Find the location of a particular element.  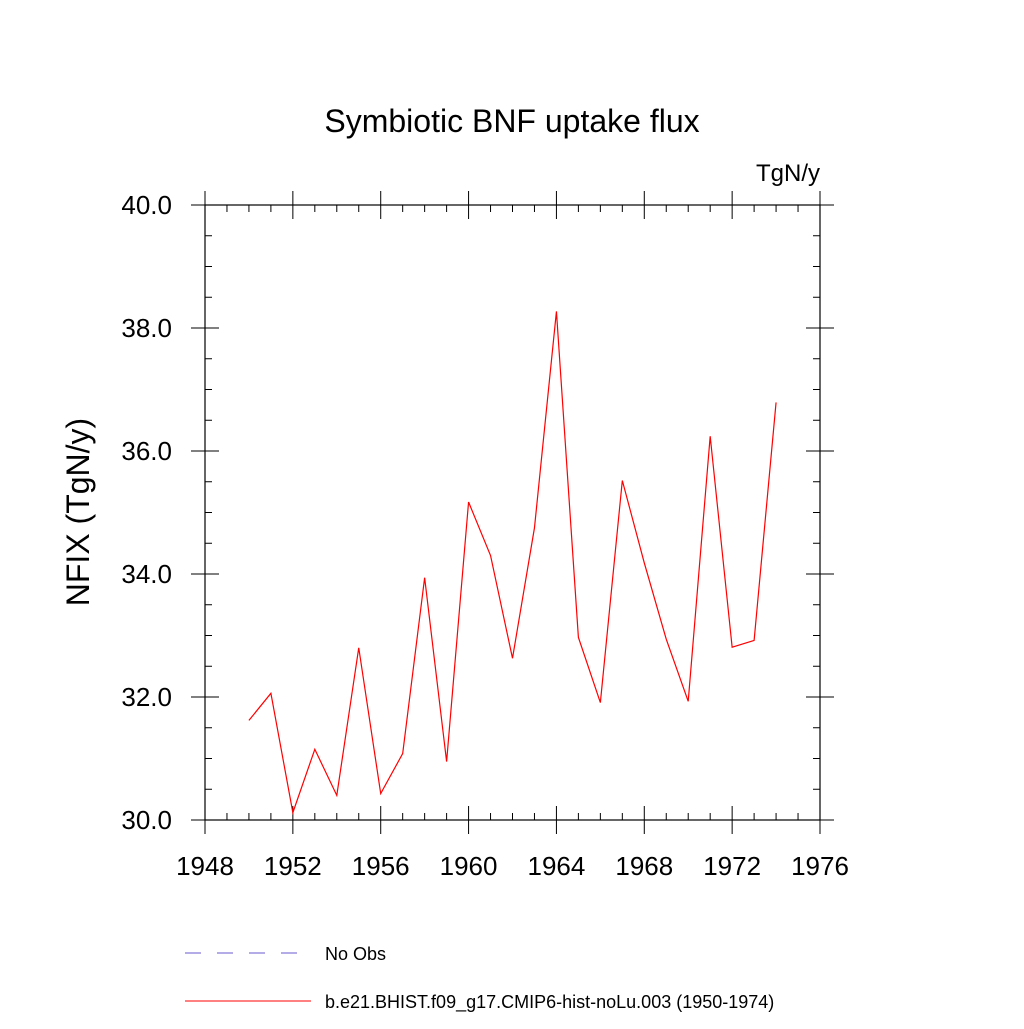

y-tick-label: 32.0 is located at coordinates (146, 697).